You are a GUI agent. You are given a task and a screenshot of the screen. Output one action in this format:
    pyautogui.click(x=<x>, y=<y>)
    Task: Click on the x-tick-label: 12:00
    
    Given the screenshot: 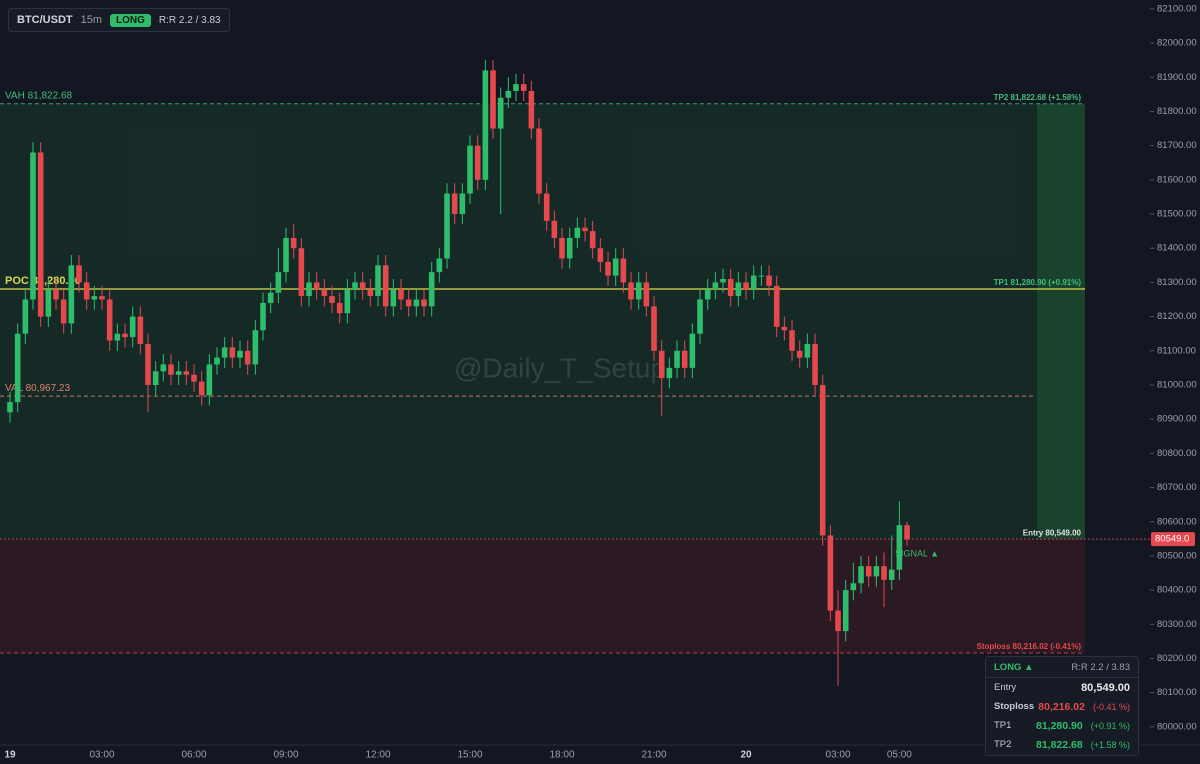 What is the action you would take?
    pyautogui.click(x=378, y=755)
    